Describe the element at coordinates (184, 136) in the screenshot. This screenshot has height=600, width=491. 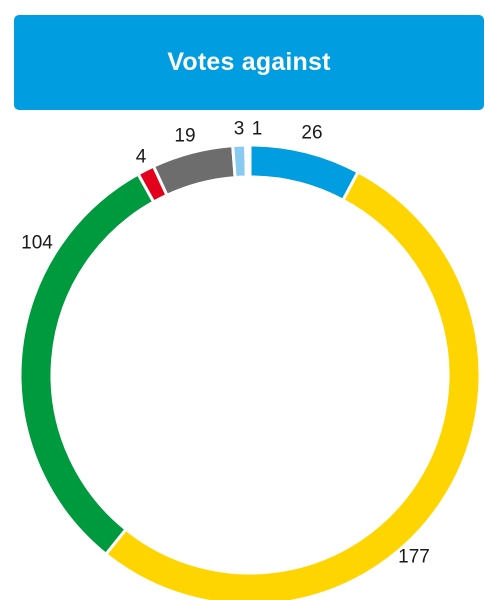
I see `slice-value-label: 19` at that location.